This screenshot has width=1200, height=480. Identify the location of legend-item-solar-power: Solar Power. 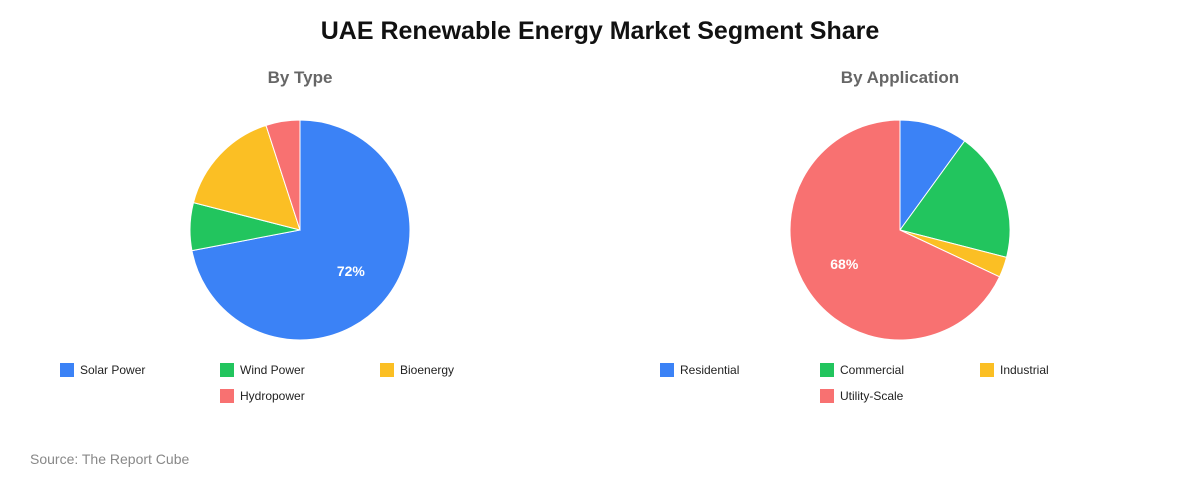
(102, 370).